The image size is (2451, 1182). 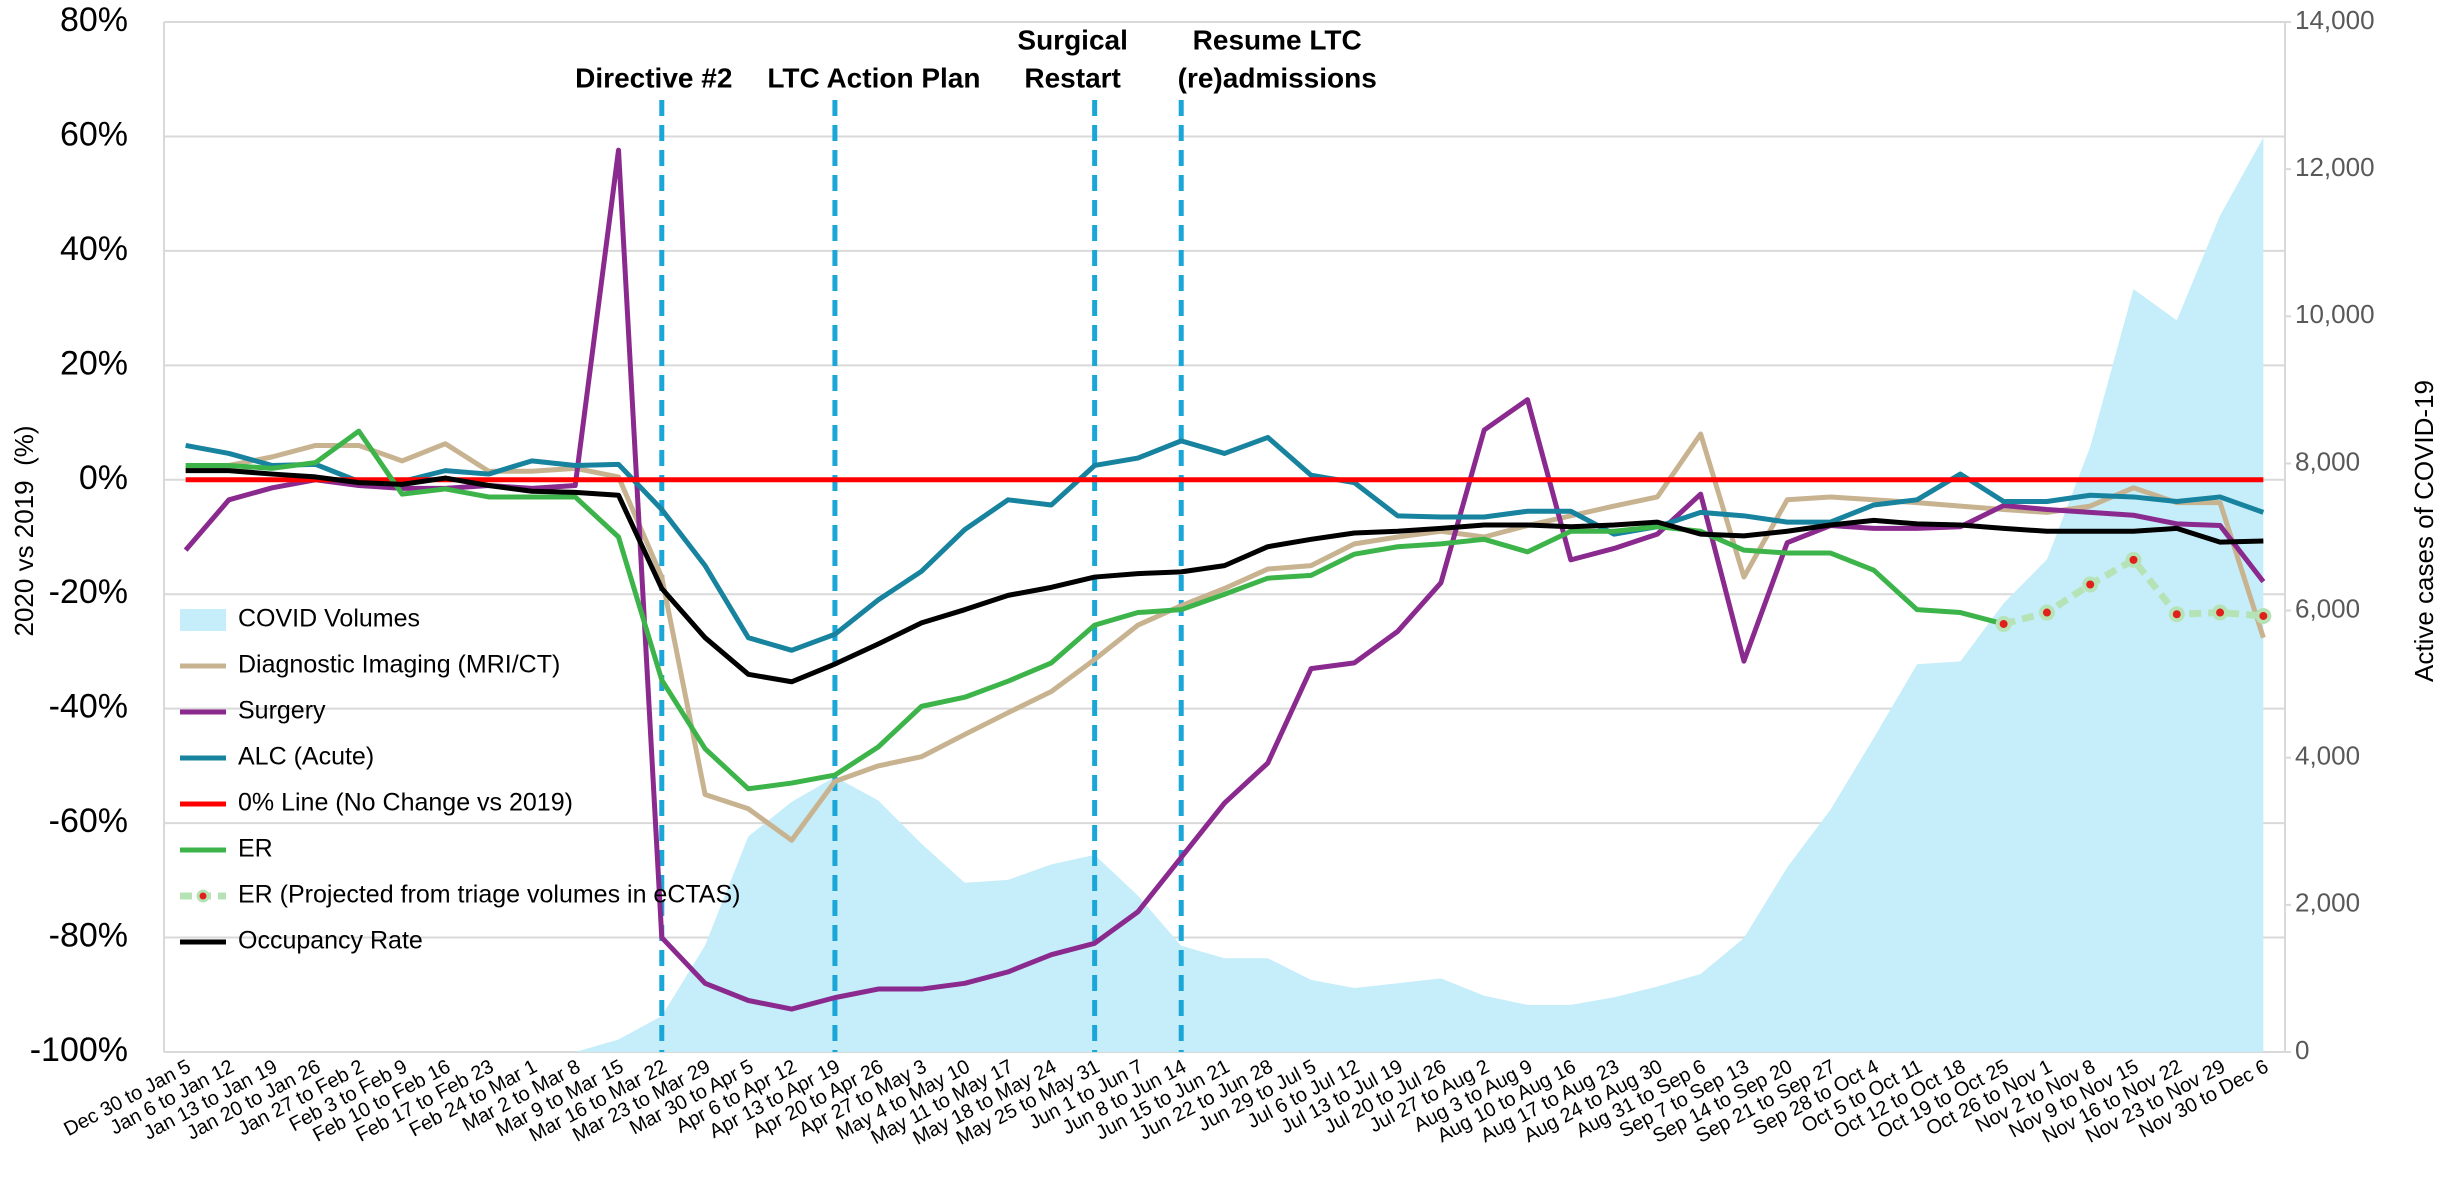 I want to click on annotation-label: (re)admissions, so click(x=1277, y=77).